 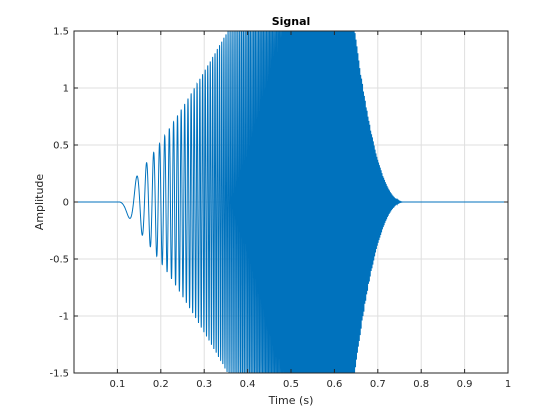 What do you see at coordinates (248, 384) in the screenshot?
I see `x-tick-label: 0.4` at bounding box center [248, 384].